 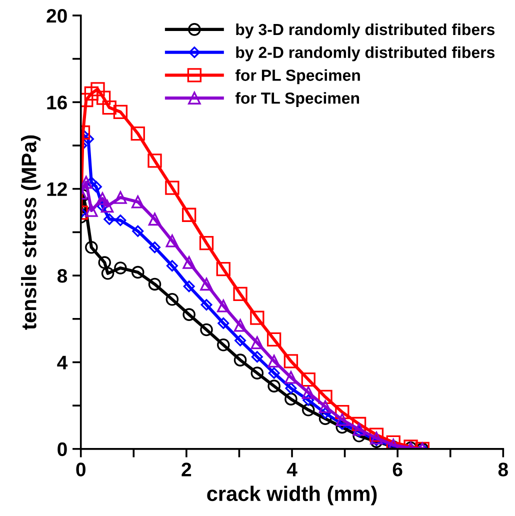 I want to click on x-tick-label: 4, so click(x=292, y=469).